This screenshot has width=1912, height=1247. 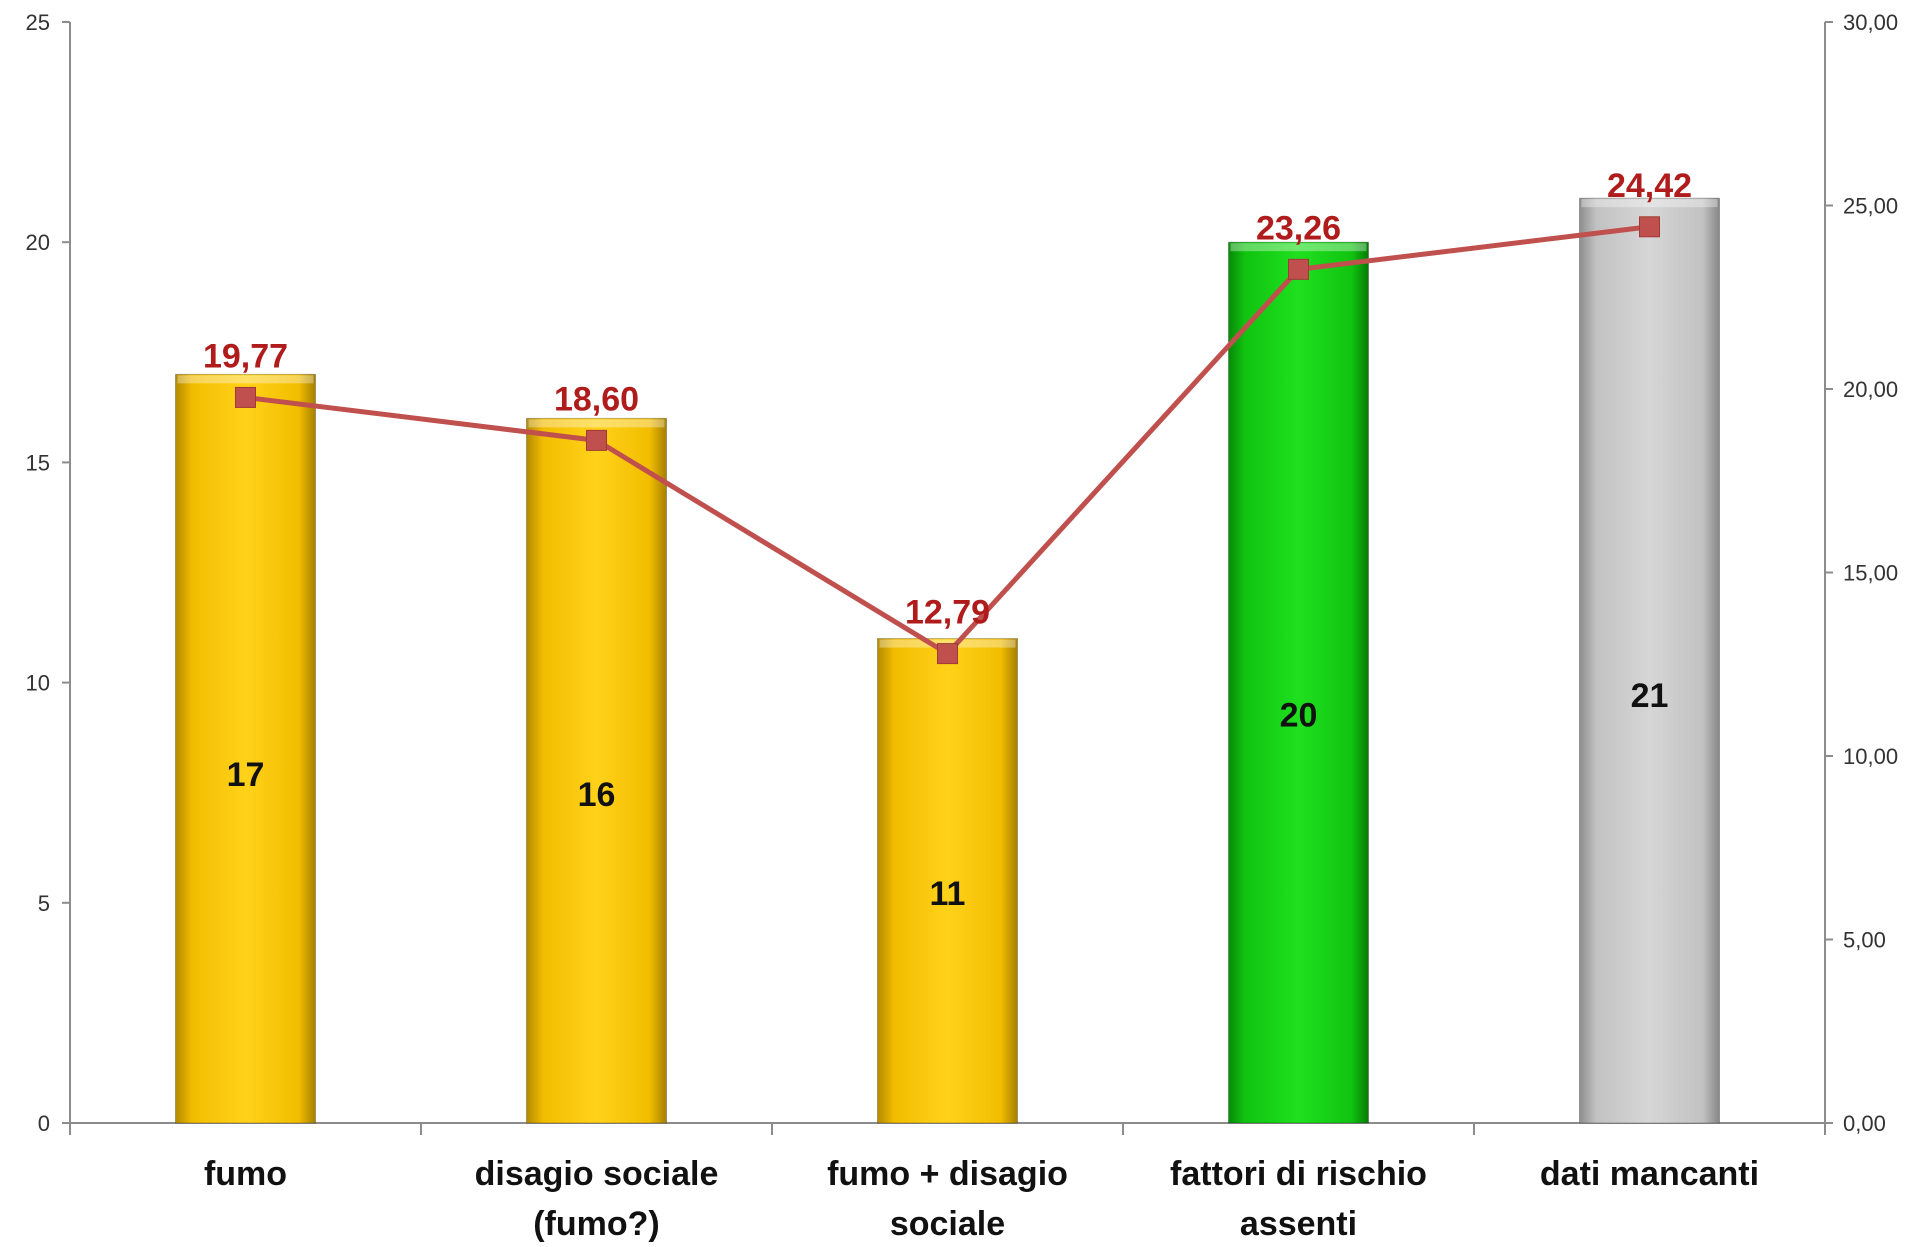 What do you see at coordinates (1870, 756) in the screenshot?
I see `y-right-tick-label: 10,00` at bounding box center [1870, 756].